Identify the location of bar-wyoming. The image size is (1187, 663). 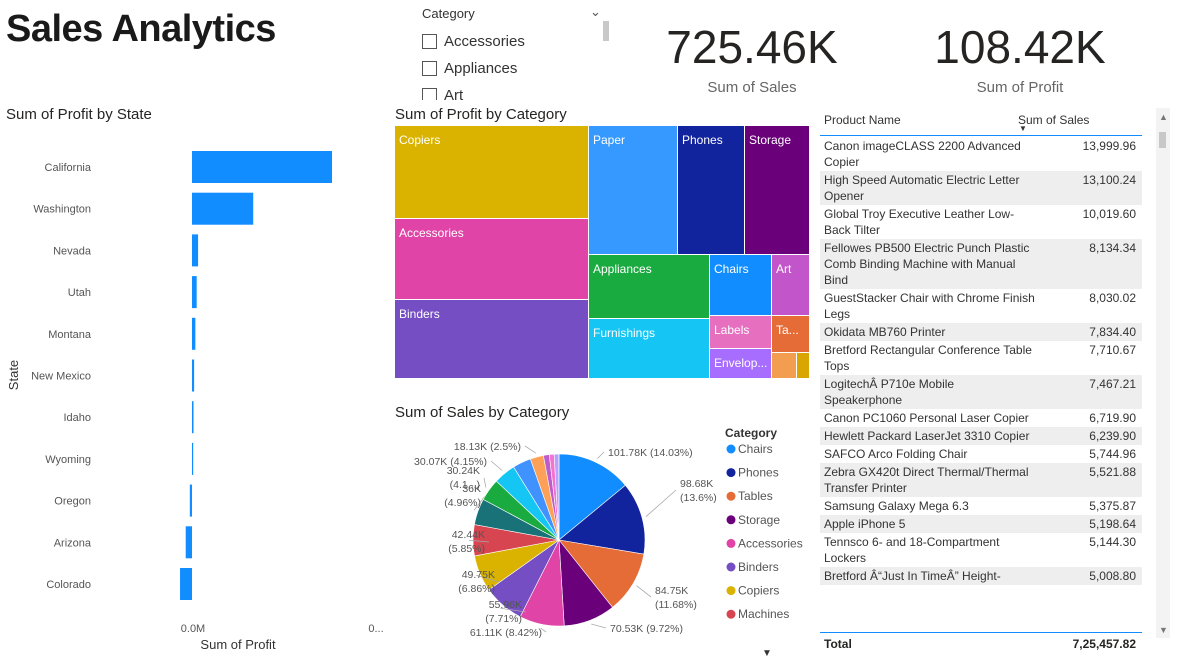
(193, 458).